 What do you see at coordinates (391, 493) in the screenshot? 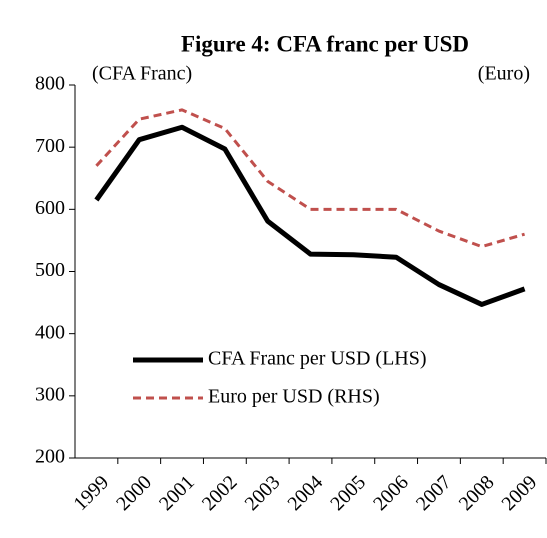
I see `x-tick-label: 2006` at bounding box center [391, 493].